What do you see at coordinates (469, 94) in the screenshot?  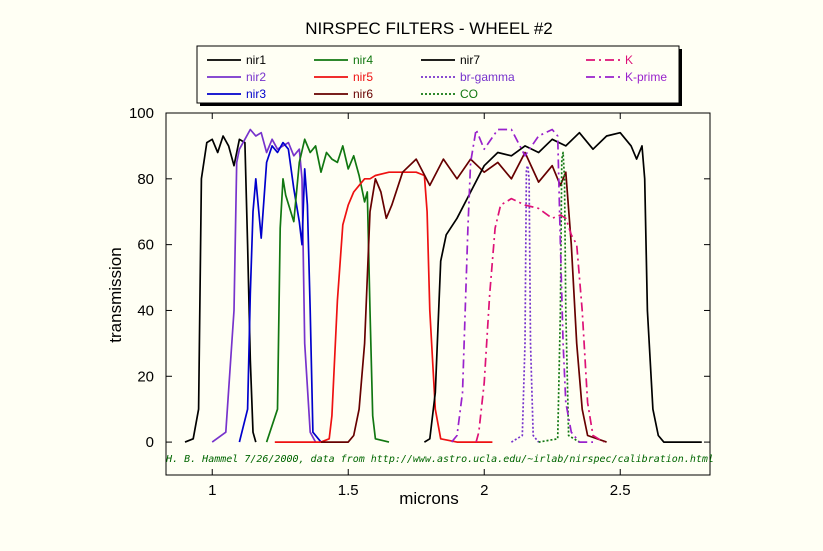 I see `legend-label-CO: CO` at bounding box center [469, 94].